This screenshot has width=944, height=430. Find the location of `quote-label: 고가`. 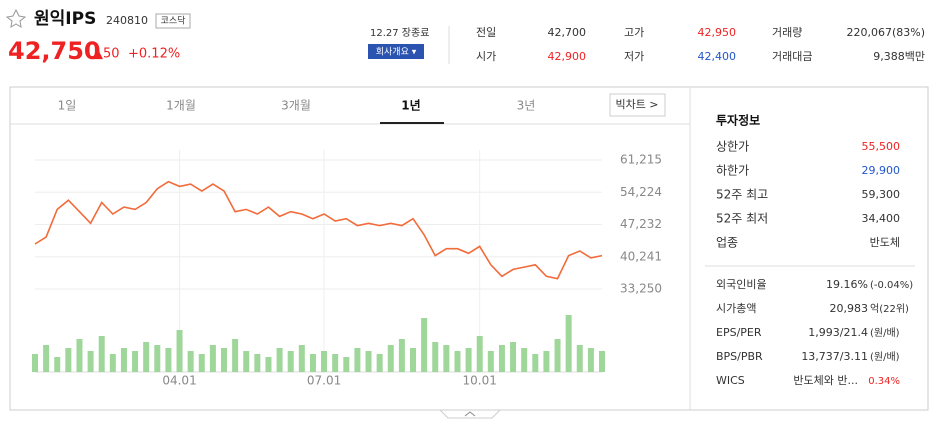

quote-label: 고가 is located at coordinates (634, 32).